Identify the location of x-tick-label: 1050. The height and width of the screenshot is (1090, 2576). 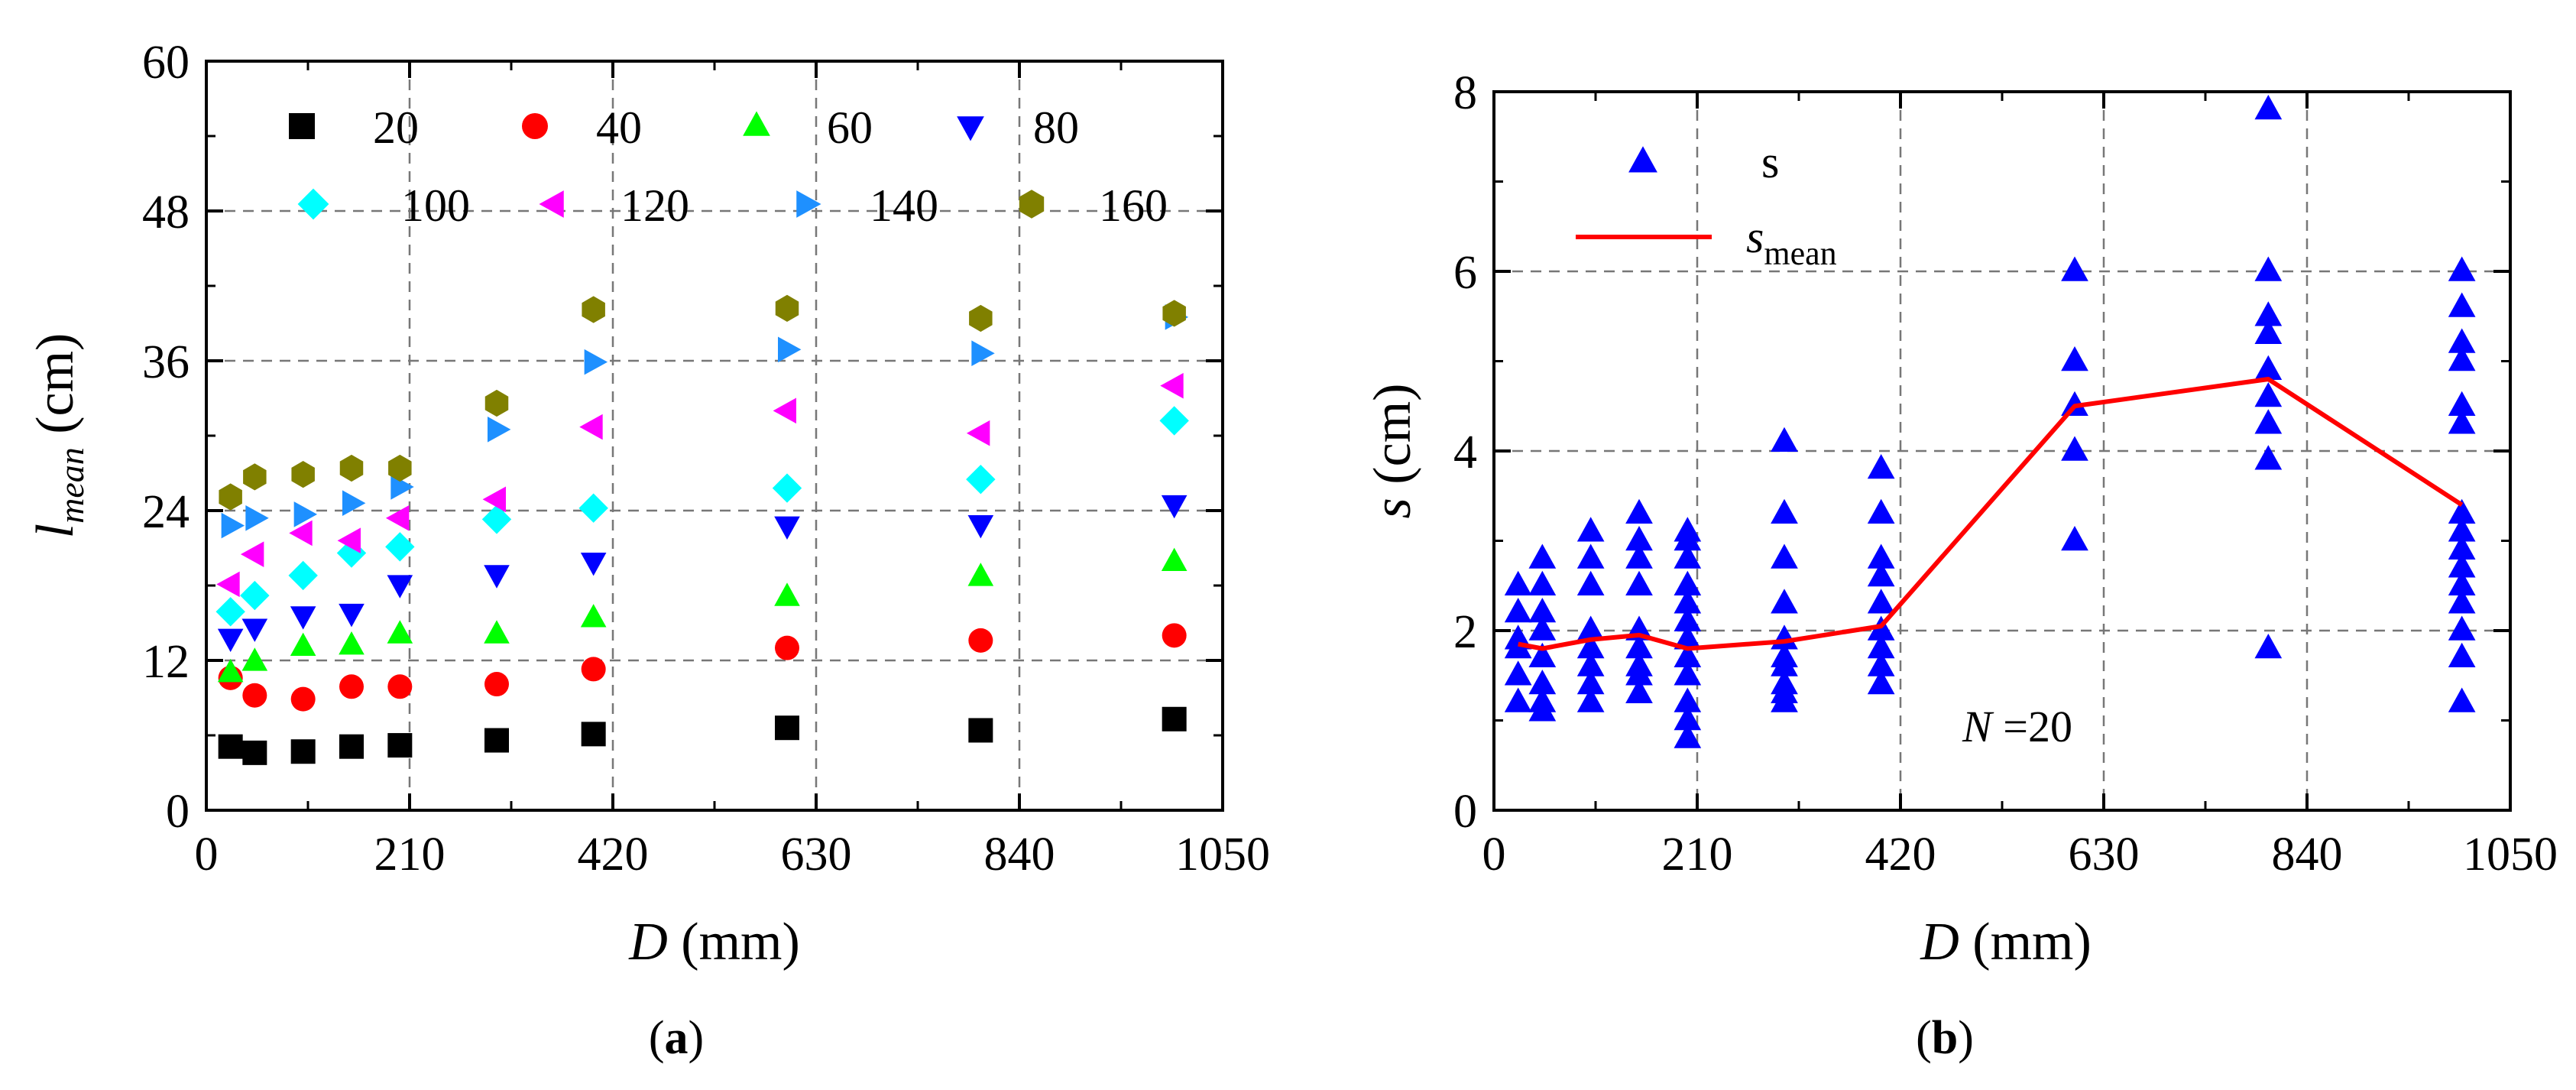
(2510, 855).